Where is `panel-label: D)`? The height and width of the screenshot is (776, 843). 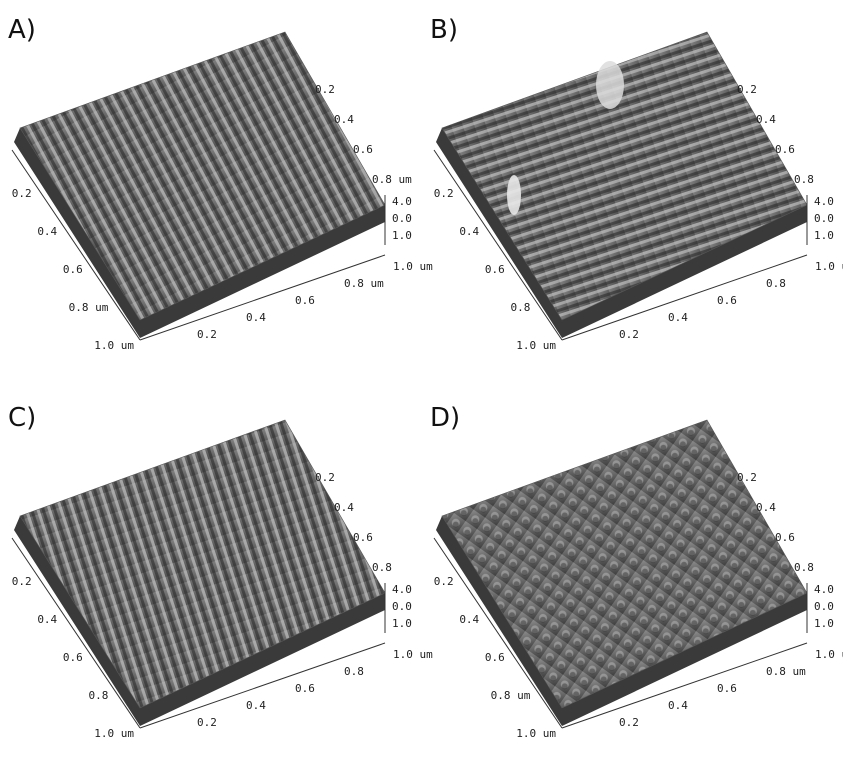
panel-label: D) is located at coordinates (445, 418).